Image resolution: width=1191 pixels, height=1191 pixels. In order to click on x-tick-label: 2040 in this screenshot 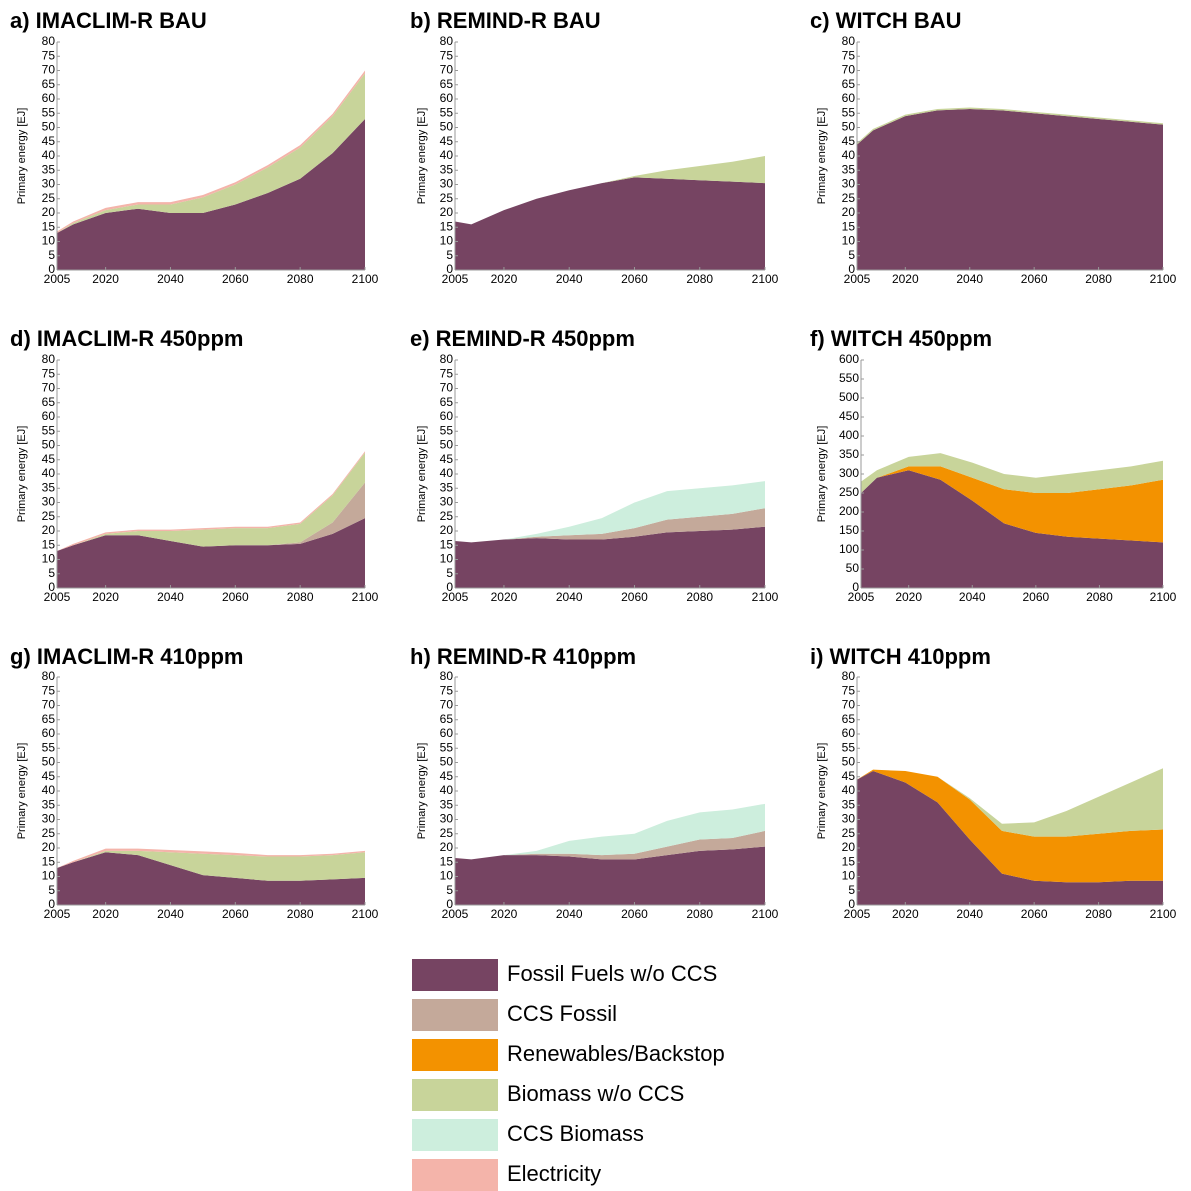, I will do `click(569, 597)`.